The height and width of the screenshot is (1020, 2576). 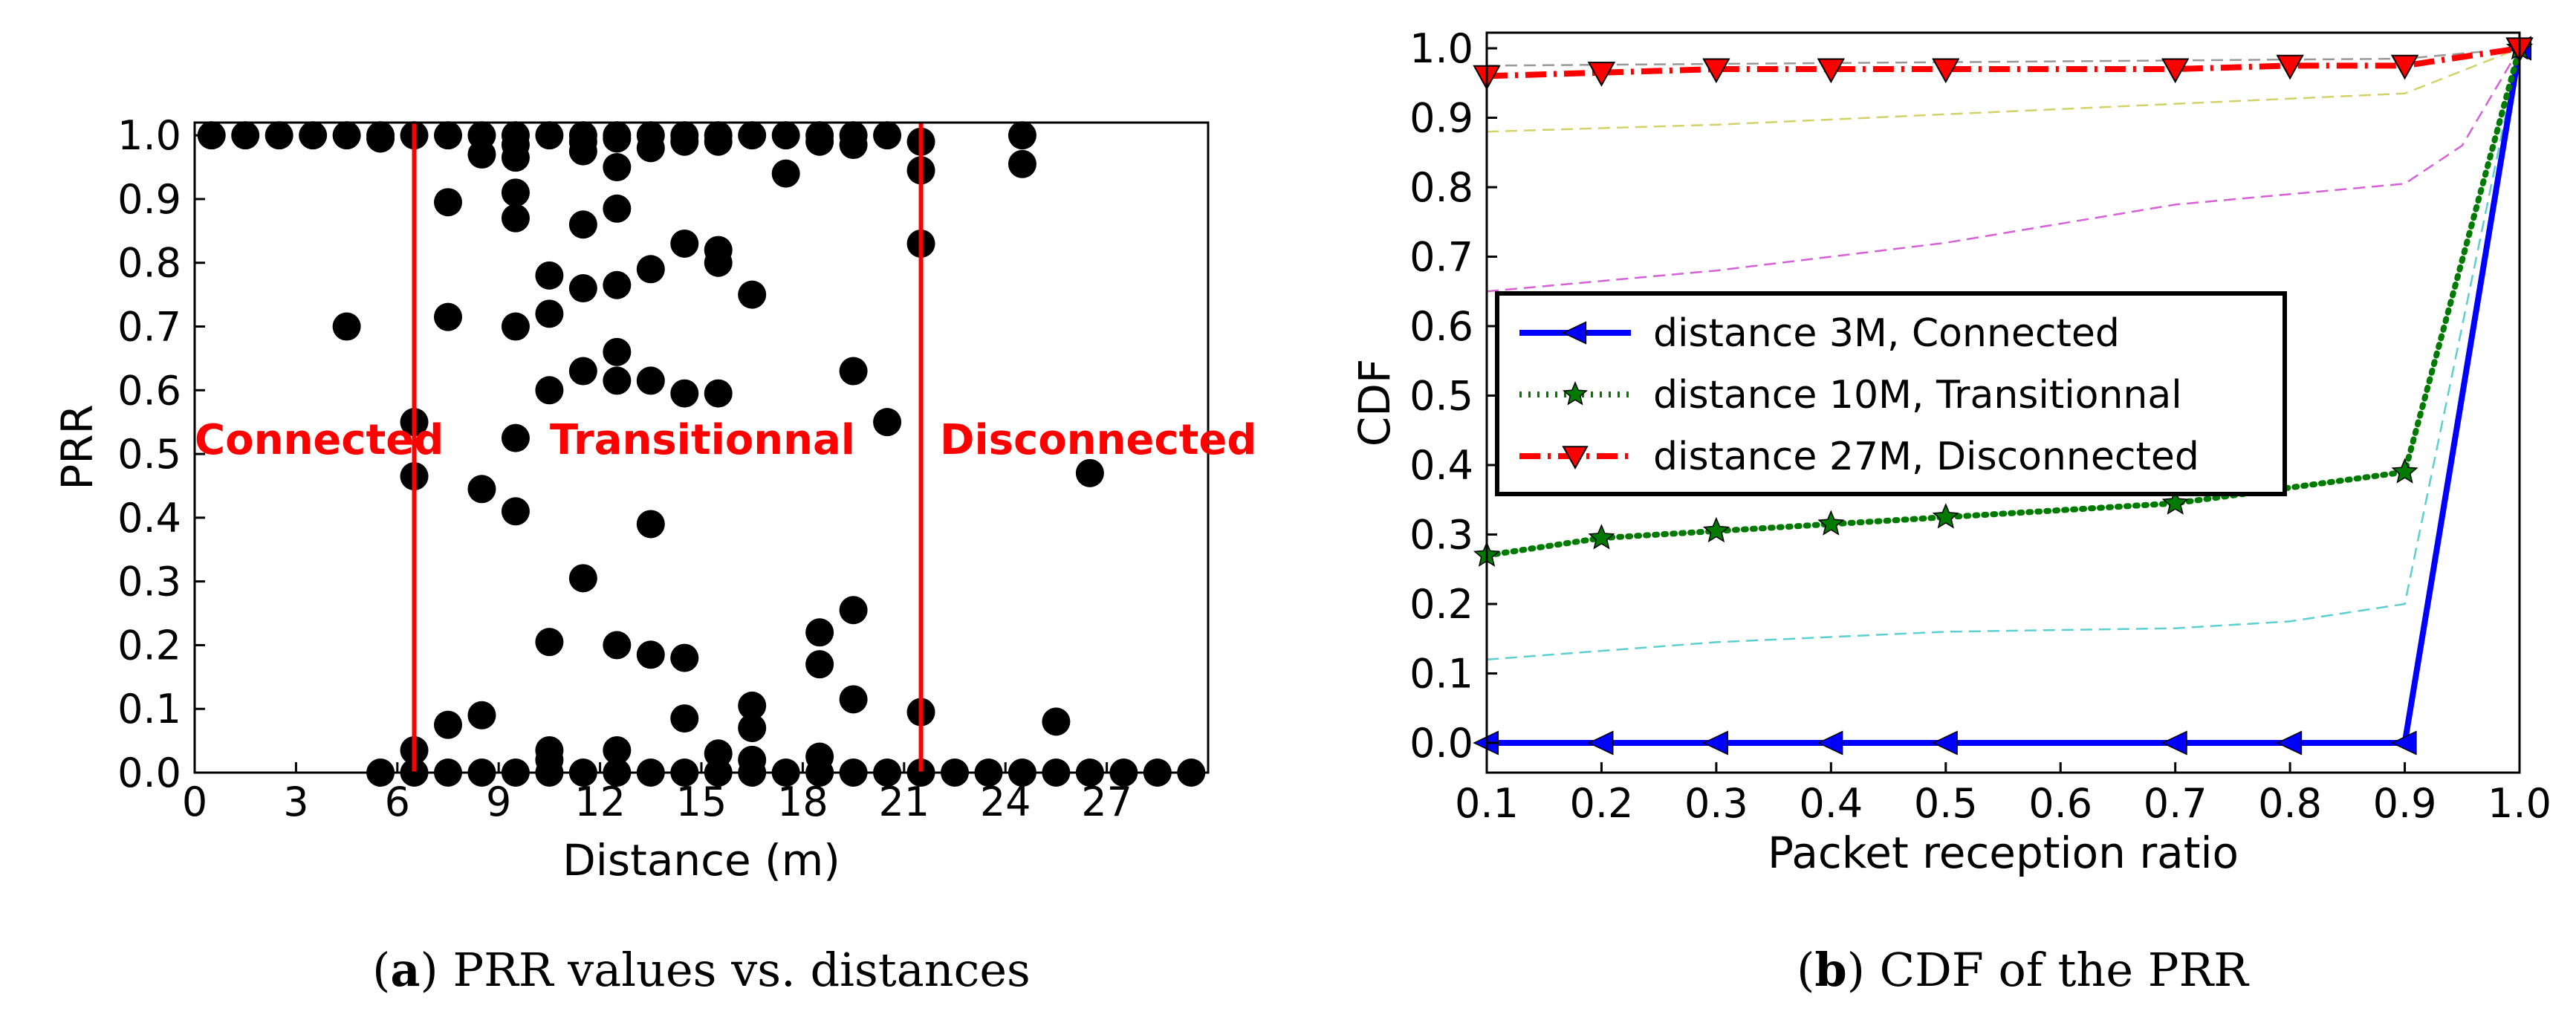 What do you see at coordinates (149, 646) in the screenshot?
I see `y-tick-label: 0.2` at bounding box center [149, 646].